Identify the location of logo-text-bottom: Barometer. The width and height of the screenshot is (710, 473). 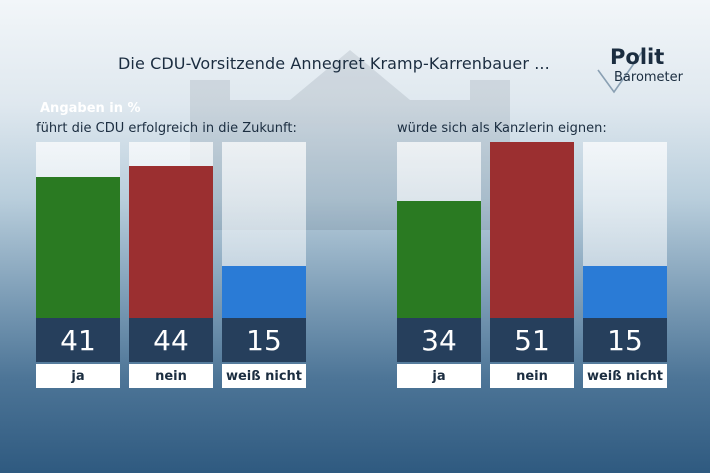
(648, 77).